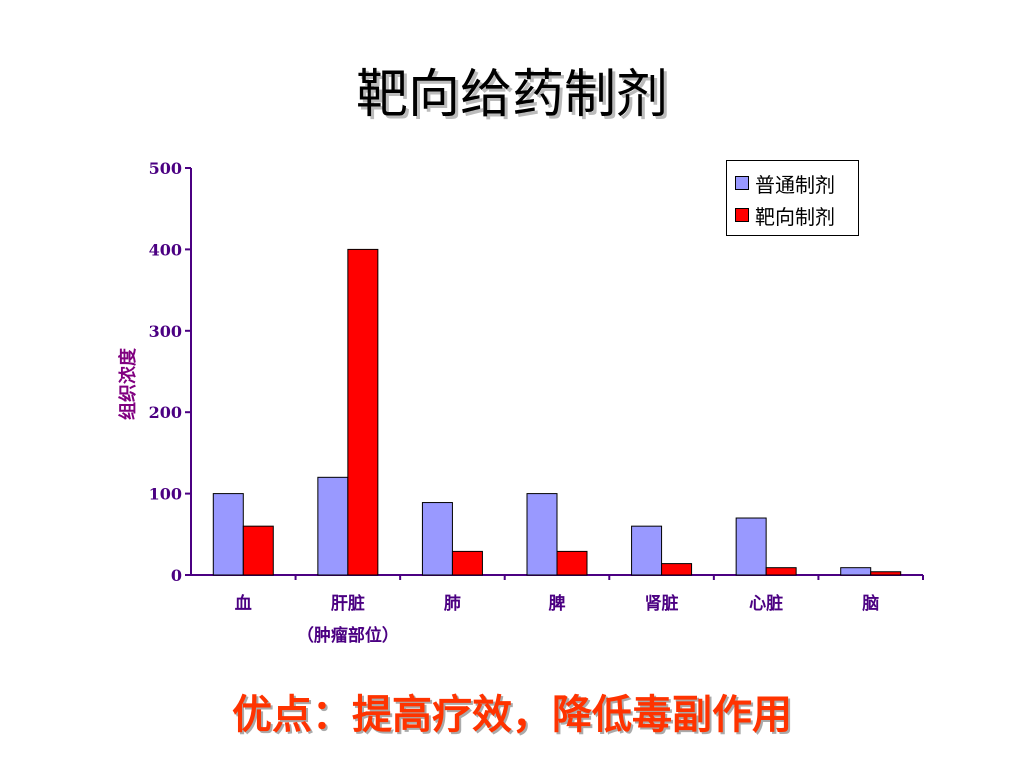 The height and width of the screenshot is (768, 1024). What do you see at coordinates (165, 331) in the screenshot?
I see `y-tick-label: 300` at bounding box center [165, 331].